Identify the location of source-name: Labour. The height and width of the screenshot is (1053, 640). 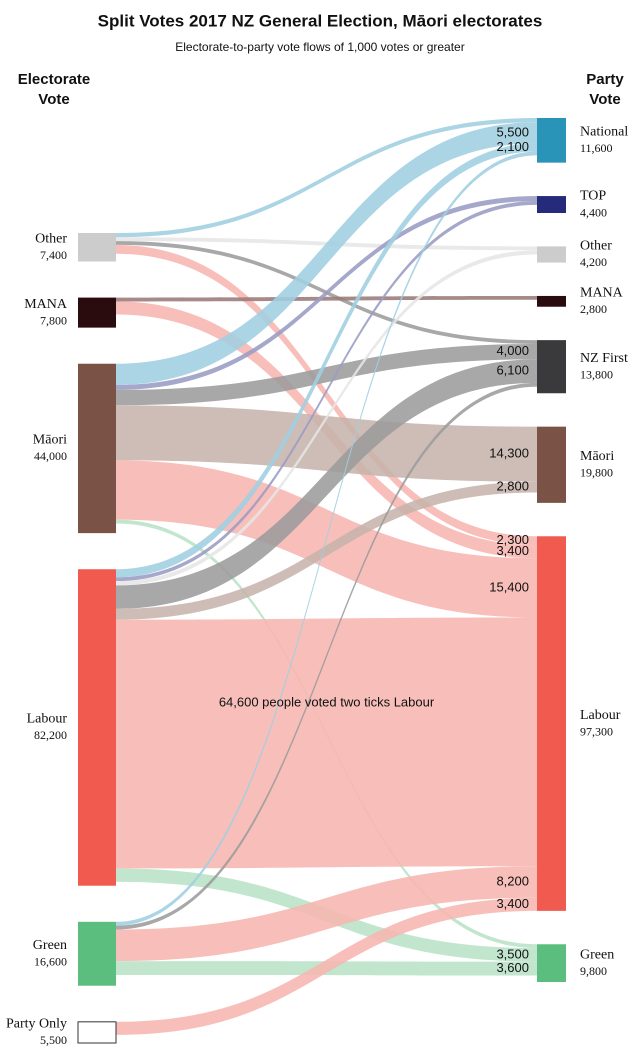
(47, 719).